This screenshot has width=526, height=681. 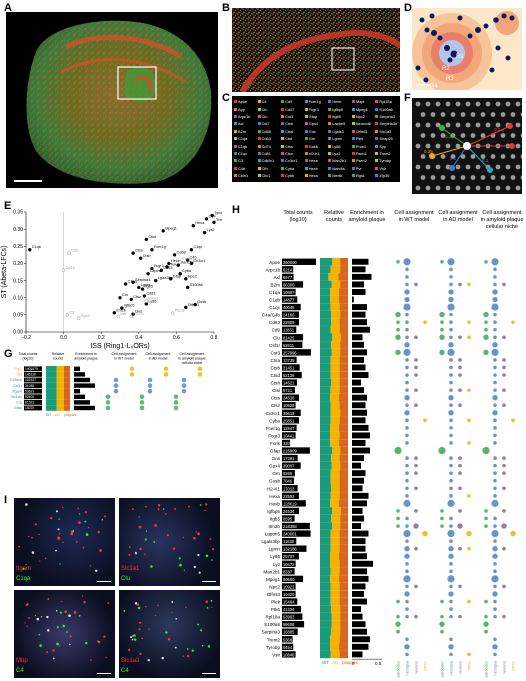 I want to click on gene-label: Csf1r, so click(x=274, y=345).